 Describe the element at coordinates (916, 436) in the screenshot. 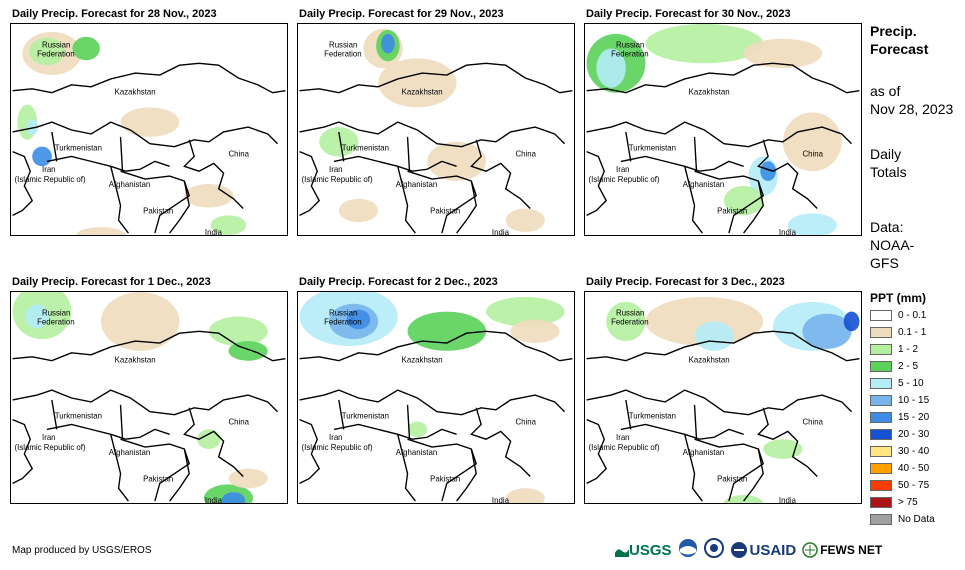

I see `legend-item: 20 - 30` at that location.